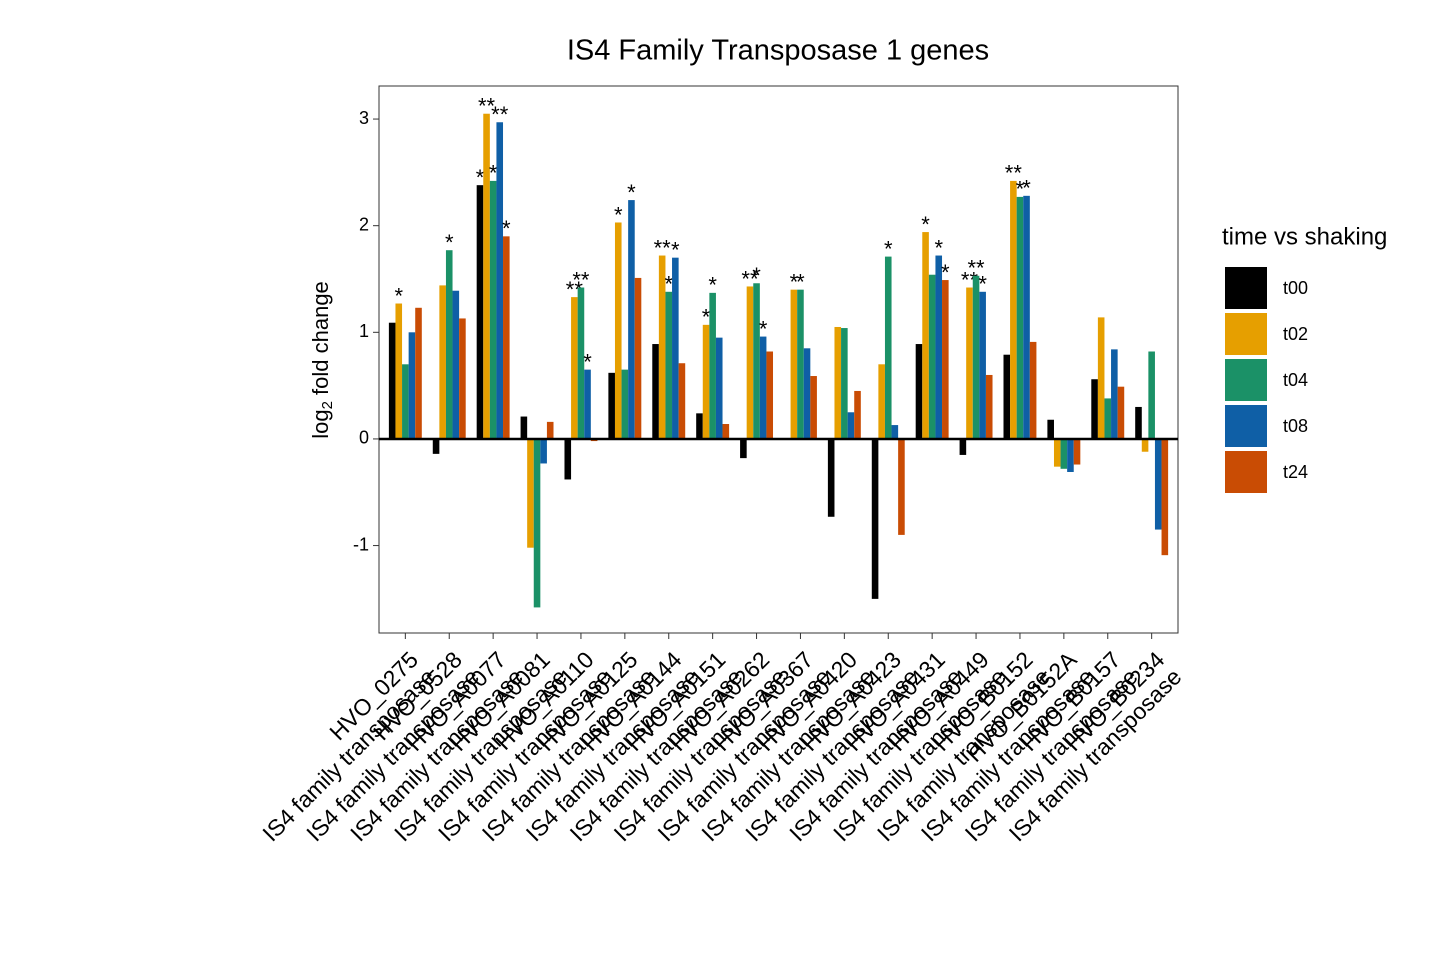 The width and height of the screenshot is (1440, 960). I want to click on legend-label: t24, so click(1295, 472).